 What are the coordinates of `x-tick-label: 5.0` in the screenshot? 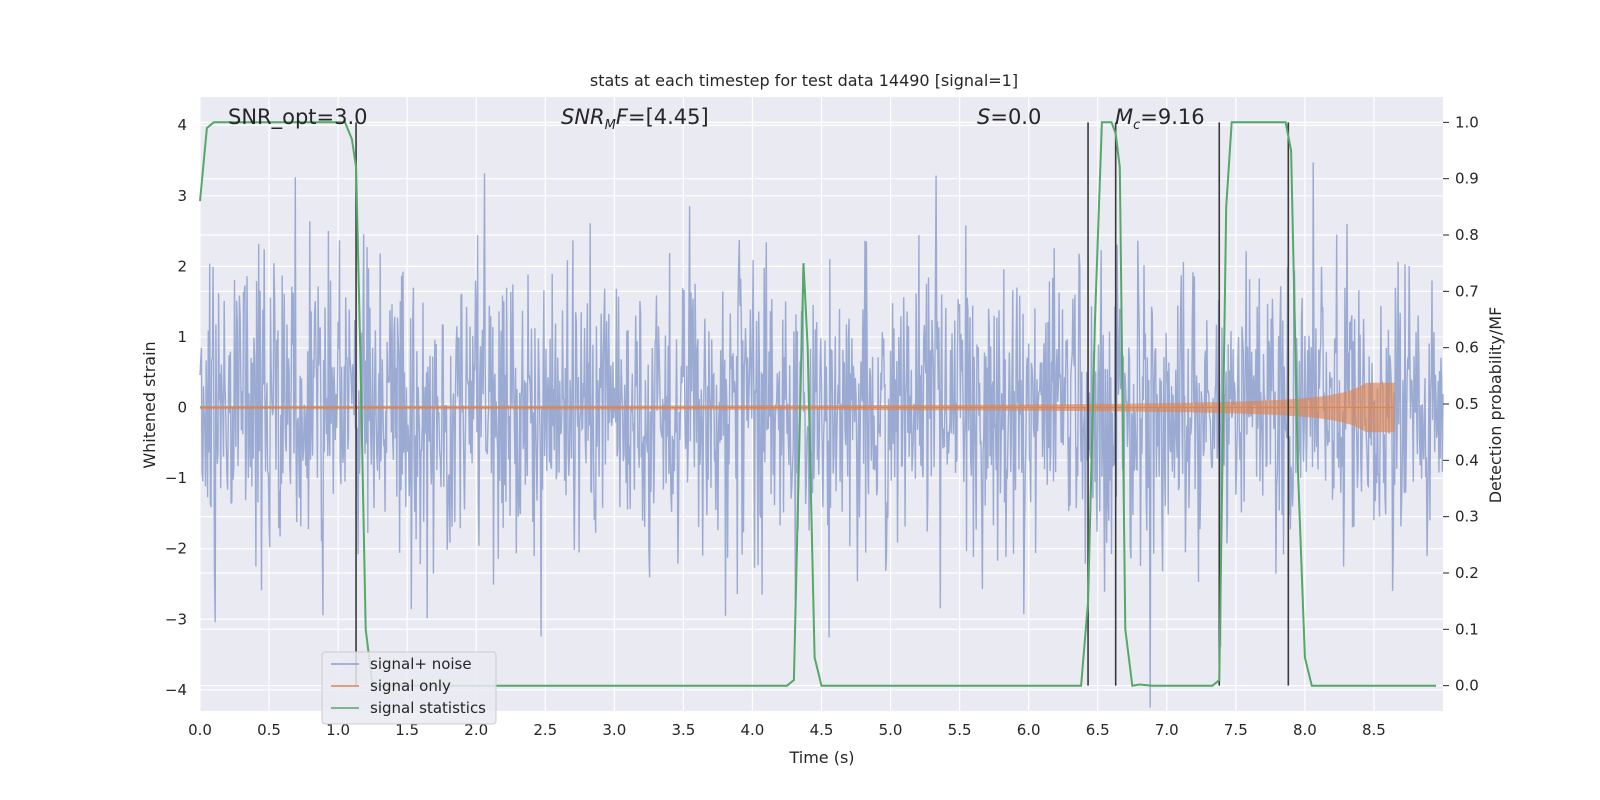 It's located at (891, 730).